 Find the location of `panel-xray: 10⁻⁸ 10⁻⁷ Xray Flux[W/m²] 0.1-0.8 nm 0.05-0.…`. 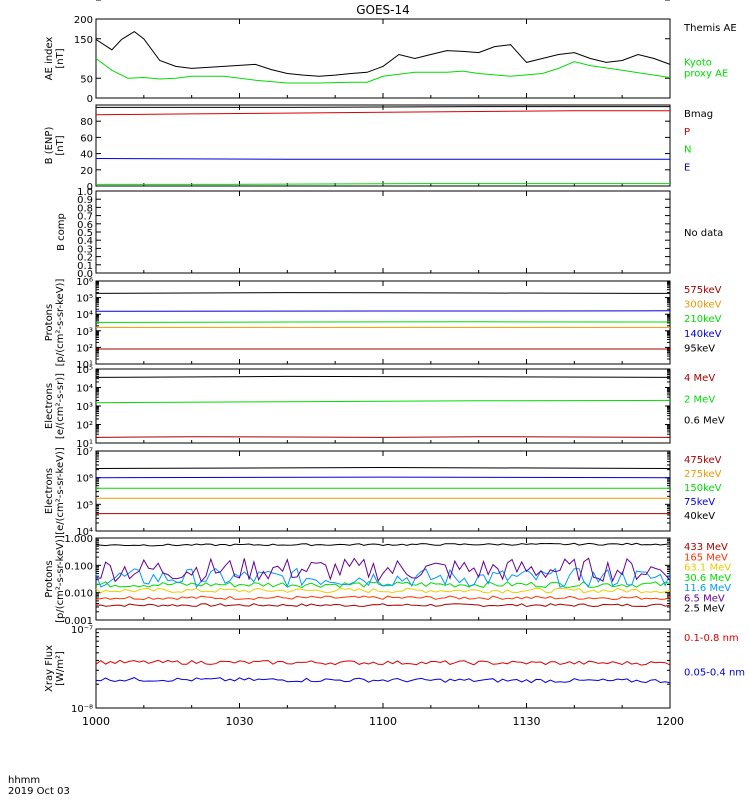

panel-xray: 10⁻⁸ 10⁻⁷ Xray Flux[W/m²] 0.1-0.8 nm 0.05-0.… is located at coordinates (394, 670).